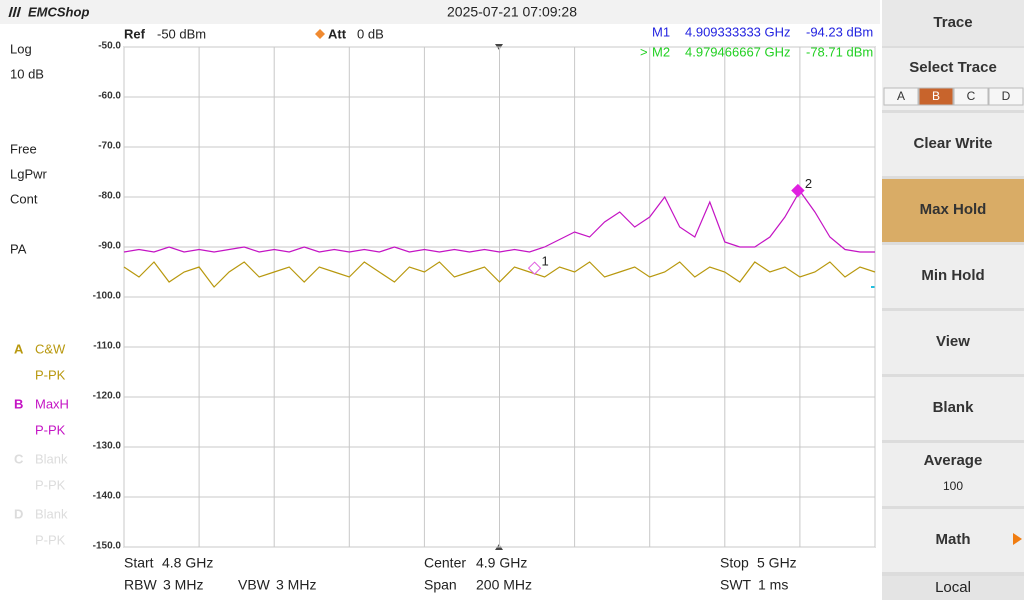 This screenshot has width=1024, height=600. What do you see at coordinates (440, 585) in the screenshot?
I see `footer-label: Span` at bounding box center [440, 585].